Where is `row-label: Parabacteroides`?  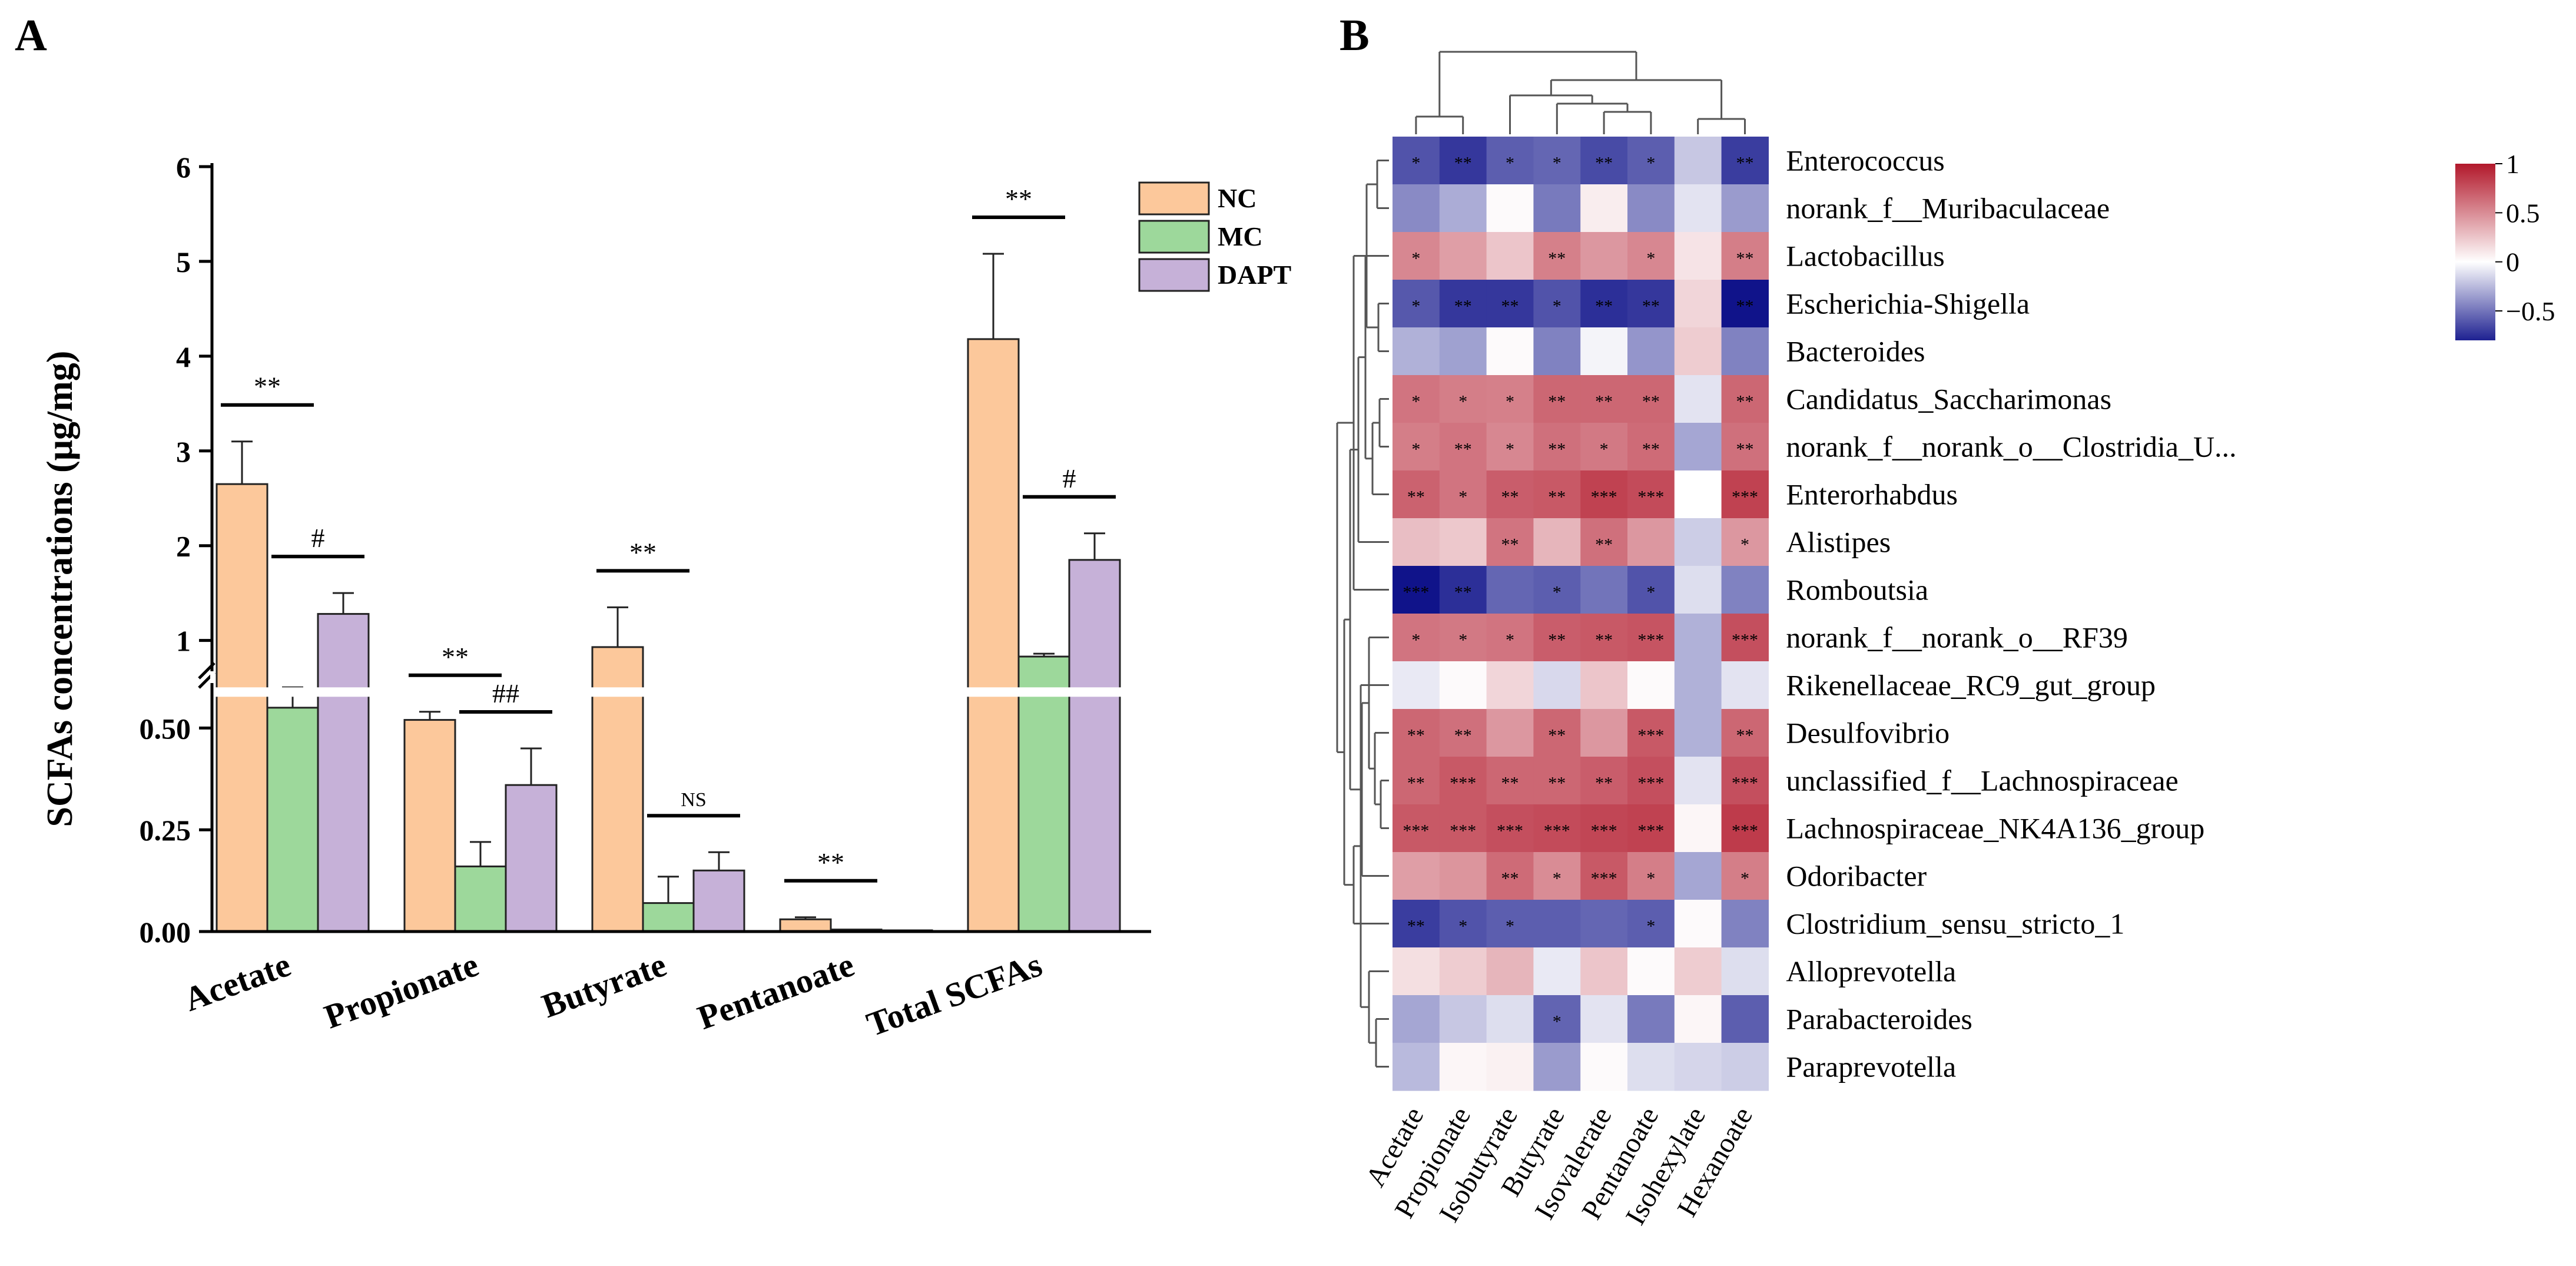
row-label: Parabacteroides is located at coordinates (1879, 1019).